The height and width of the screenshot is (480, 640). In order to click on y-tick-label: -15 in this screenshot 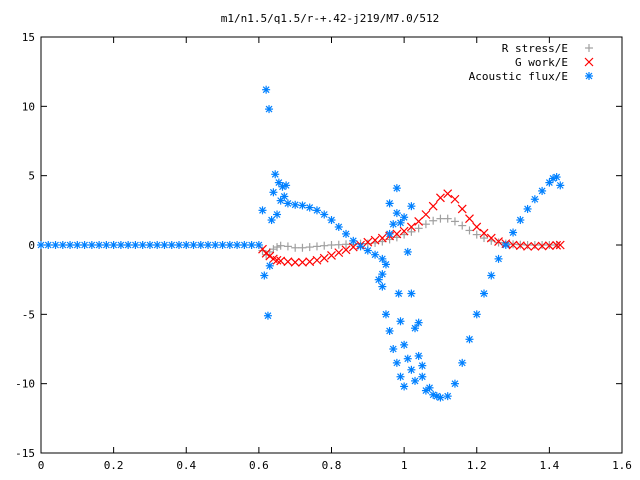, I will do `click(25, 453)`.